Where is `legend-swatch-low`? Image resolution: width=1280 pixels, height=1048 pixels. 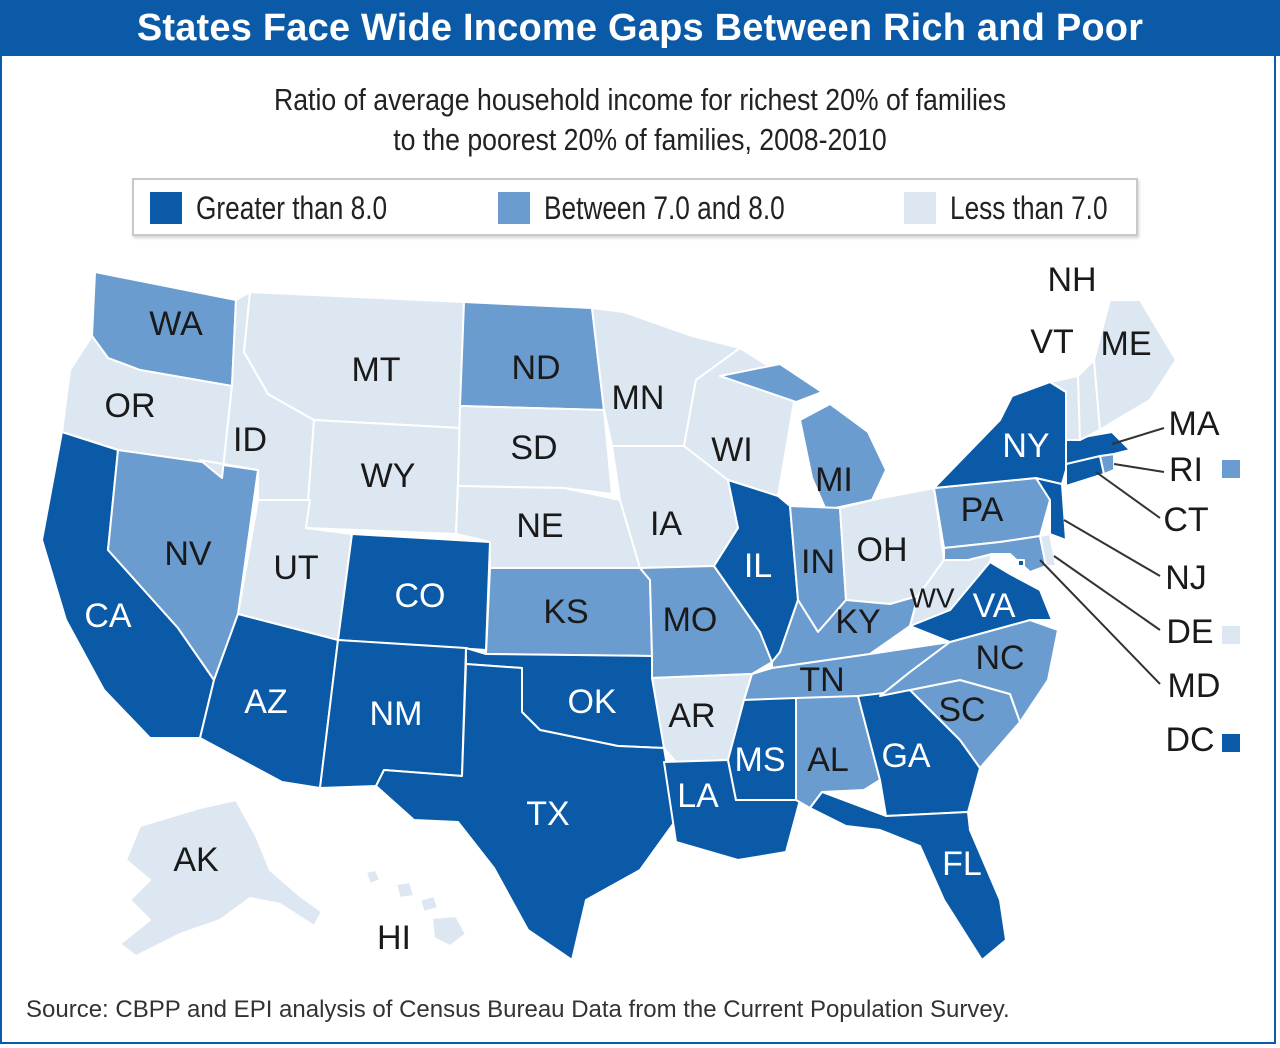
legend-swatch-low is located at coordinates (920, 208).